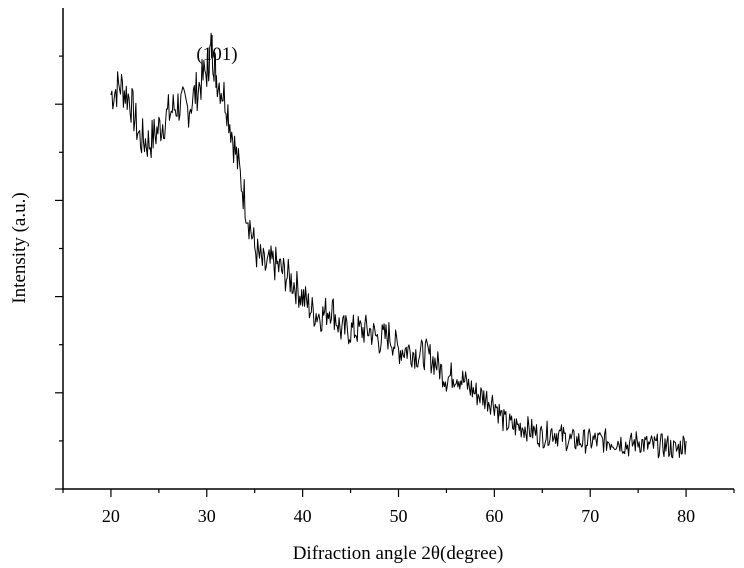 The image size is (744, 568). Describe the element at coordinates (111, 516) in the screenshot. I see `x-tick-label: 20` at that location.